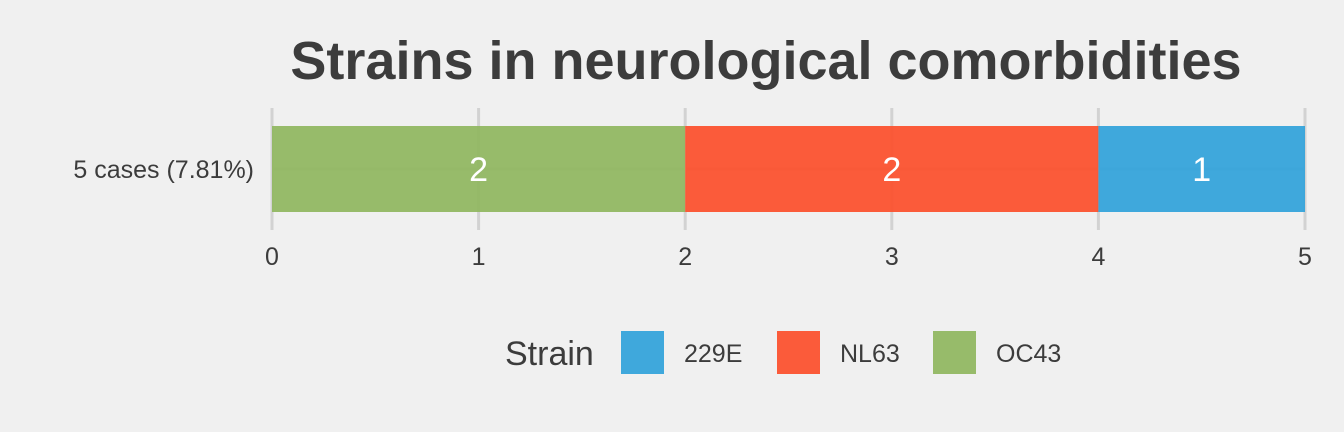  What do you see at coordinates (713, 354) in the screenshot?
I see `legend-label-229e: 229E` at bounding box center [713, 354].